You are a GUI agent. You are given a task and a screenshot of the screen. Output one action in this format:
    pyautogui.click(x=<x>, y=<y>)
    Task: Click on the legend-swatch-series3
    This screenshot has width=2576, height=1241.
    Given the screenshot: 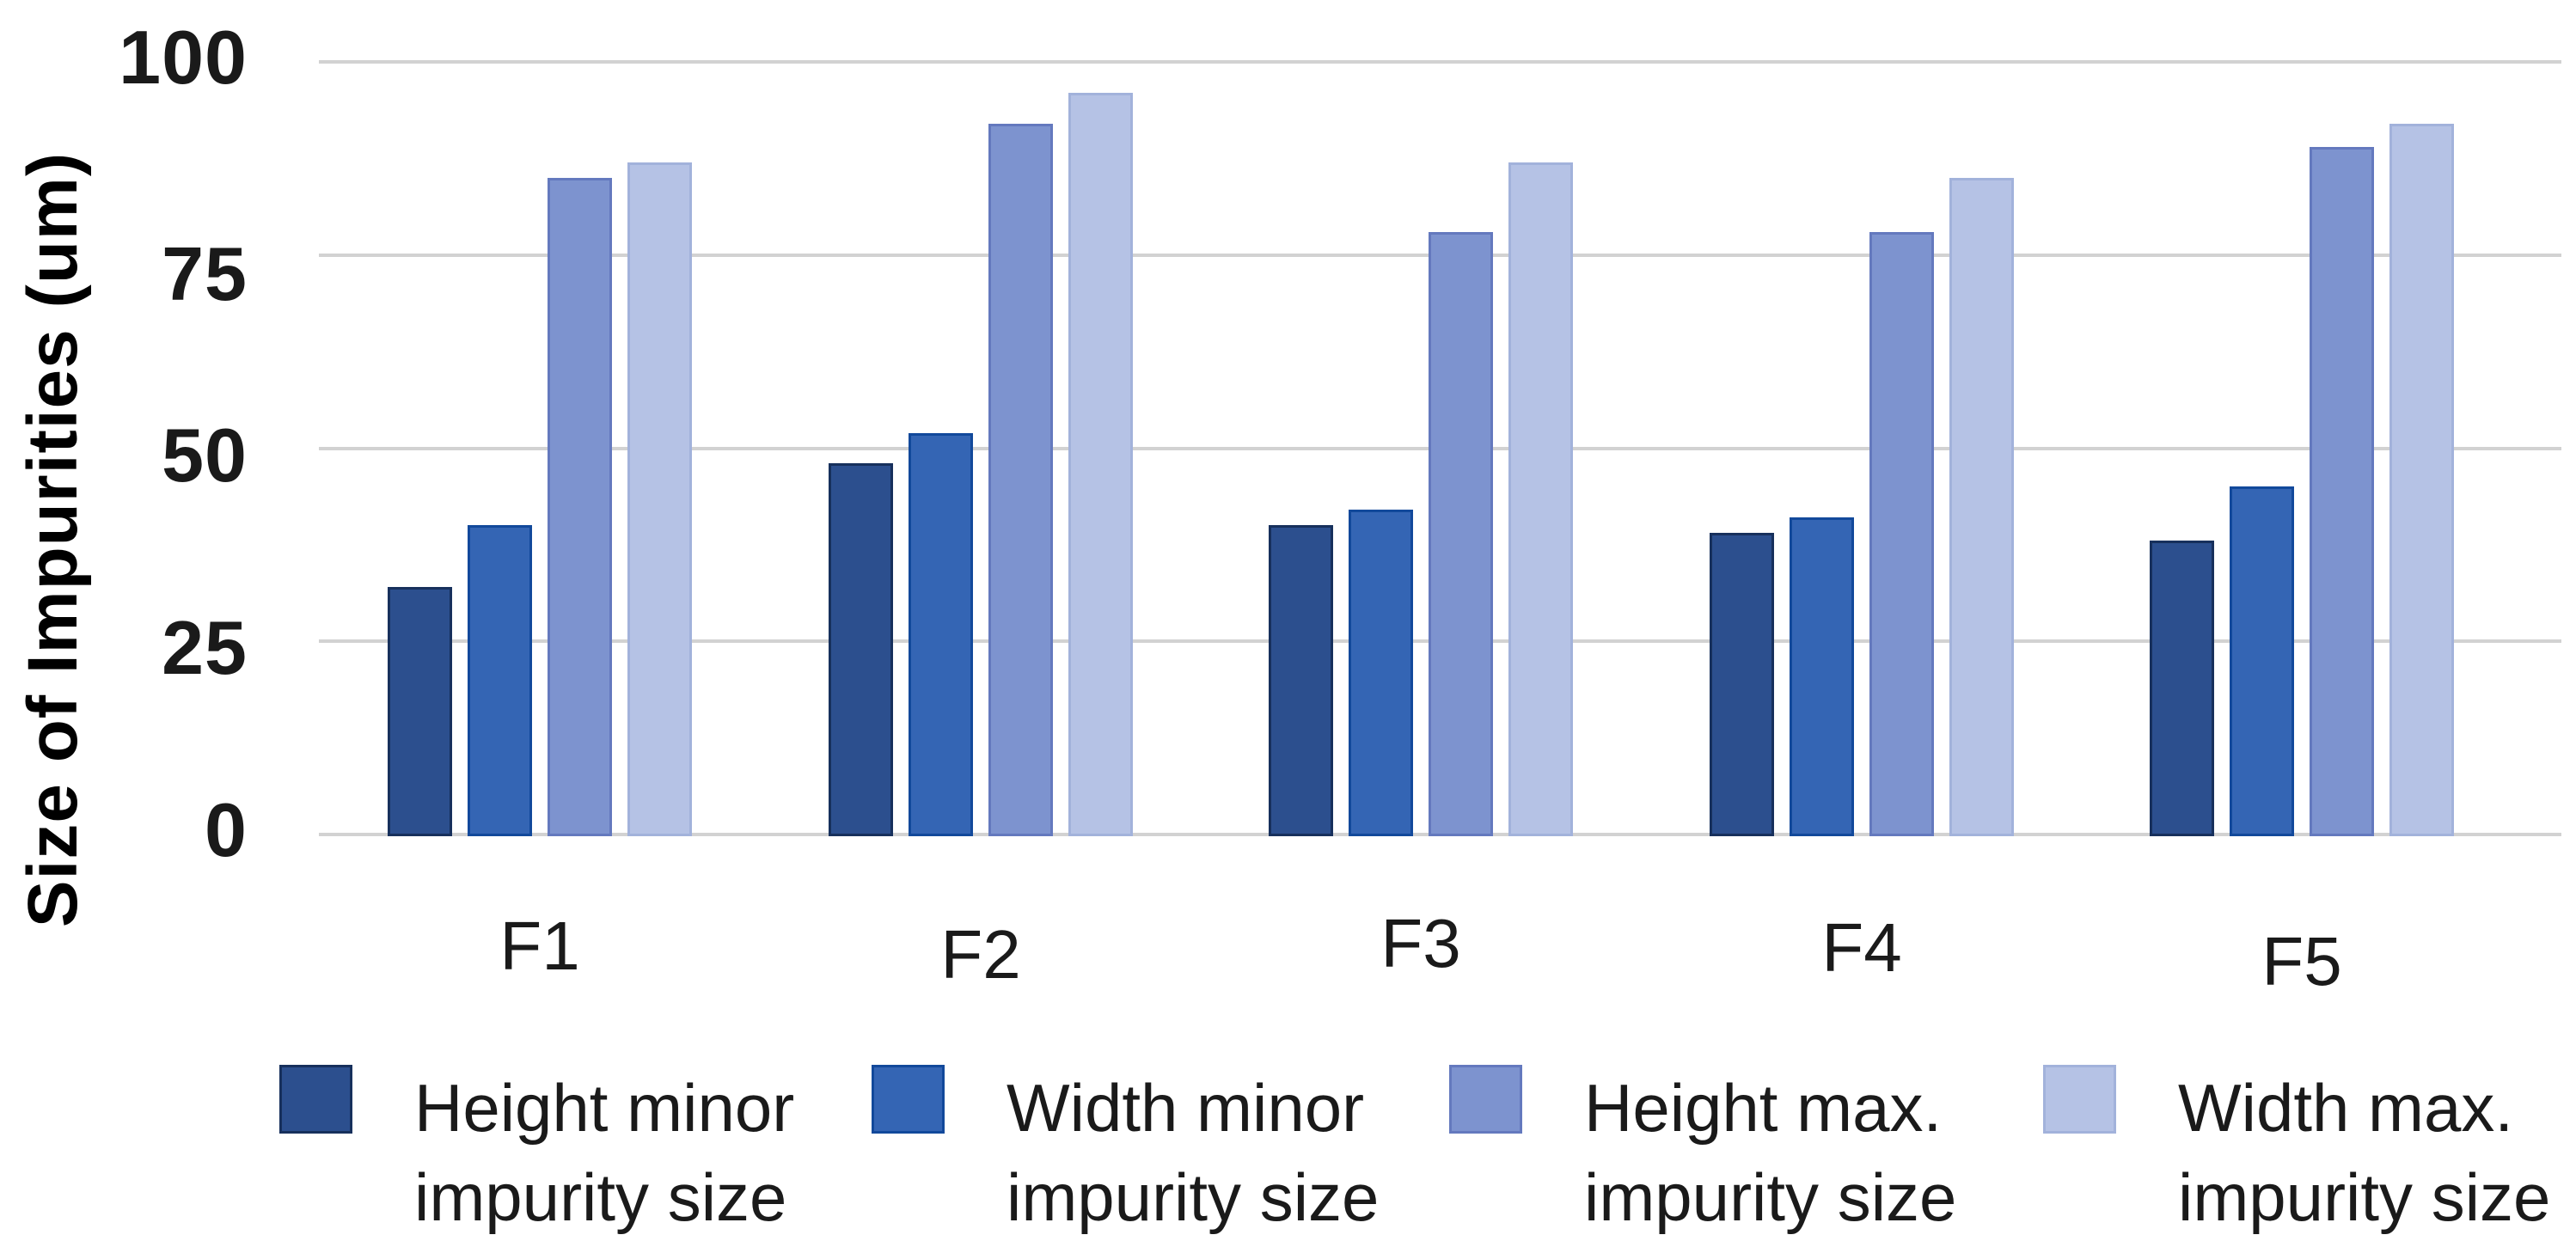 What is the action you would take?
    pyautogui.click(x=1485, y=1099)
    